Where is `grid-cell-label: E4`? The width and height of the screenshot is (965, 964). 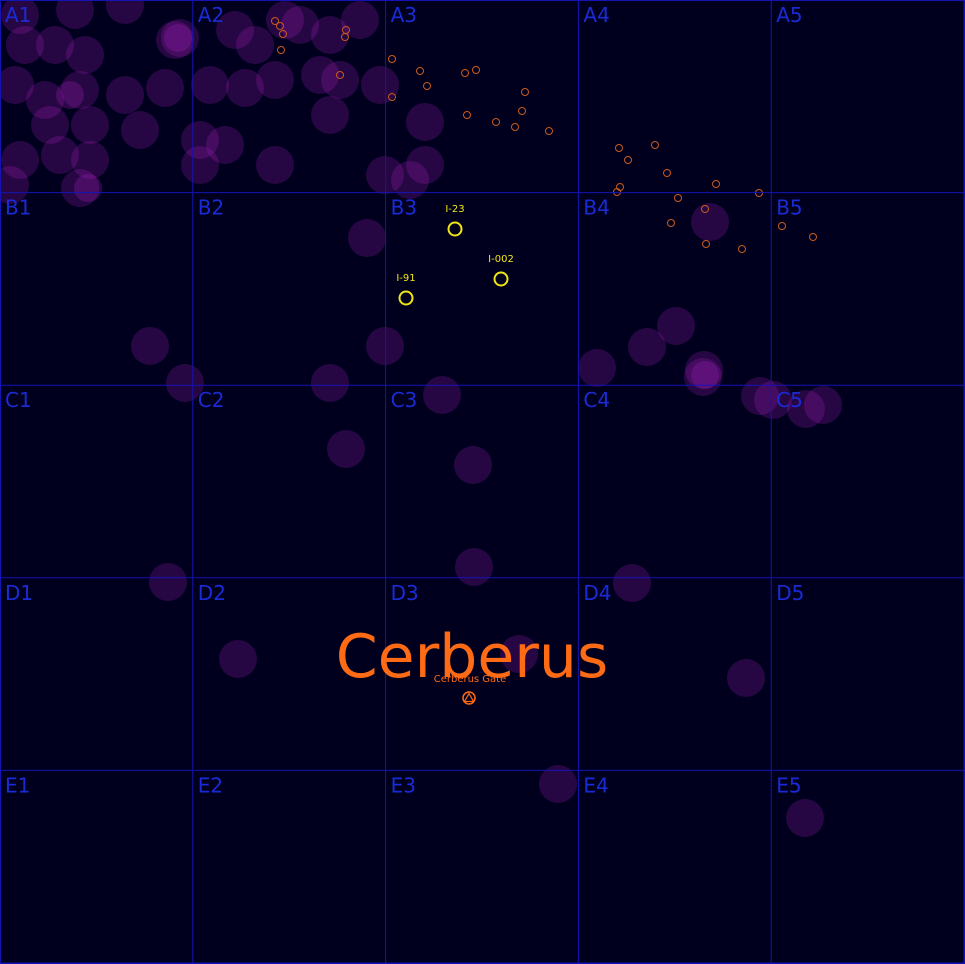
grid-cell-label: E4 is located at coordinates (595, 785).